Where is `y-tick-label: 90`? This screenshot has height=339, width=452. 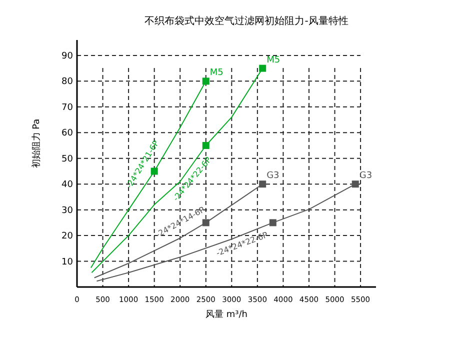 y-tick-label: 90 is located at coordinates (68, 56).